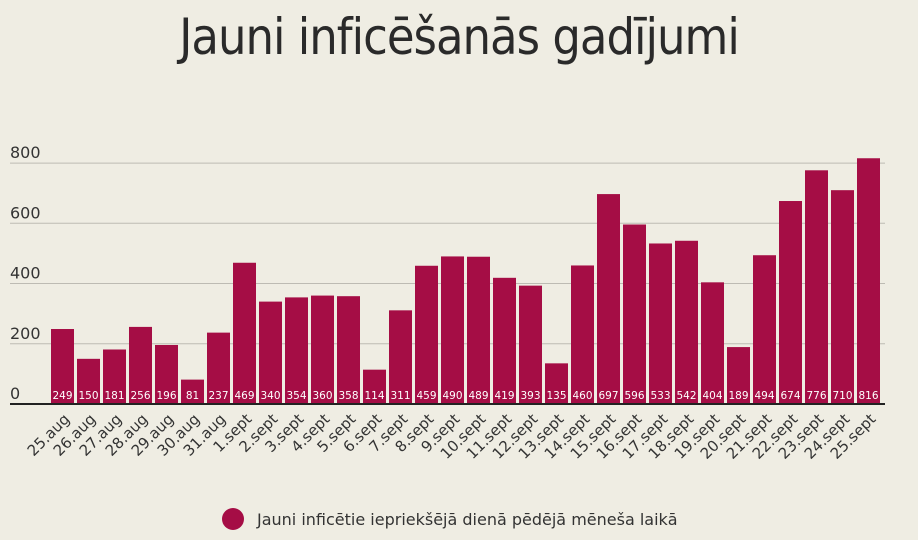  What do you see at coordinates (374, 396) in the screenshot?
I see `data-label: 114` at bounding box center [374, 396].